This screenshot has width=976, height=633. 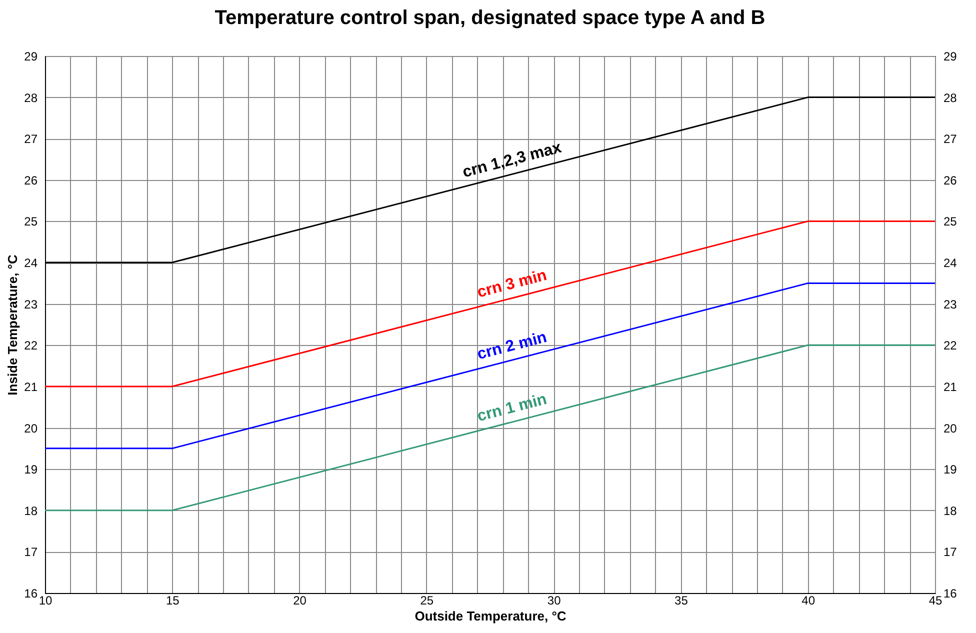 What do you see at coordinates (951, 304) in the screenshot?
I see `y2-tick-label: 23` at bounding box center [951, 304].